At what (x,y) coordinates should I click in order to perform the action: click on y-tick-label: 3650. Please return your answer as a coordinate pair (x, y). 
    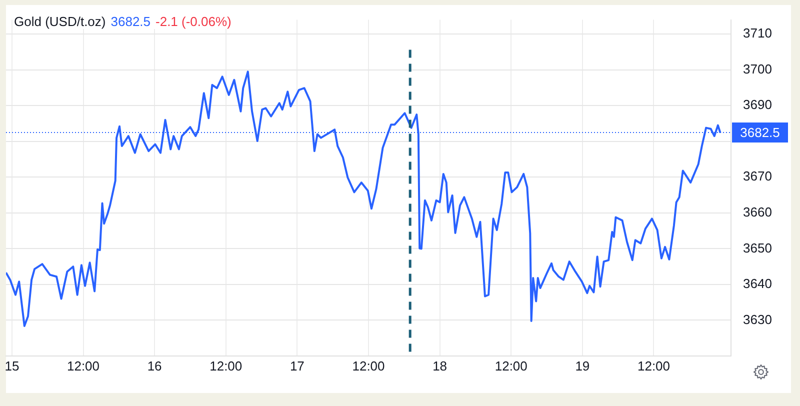
    Looking at the image, I should click on (757, 248).